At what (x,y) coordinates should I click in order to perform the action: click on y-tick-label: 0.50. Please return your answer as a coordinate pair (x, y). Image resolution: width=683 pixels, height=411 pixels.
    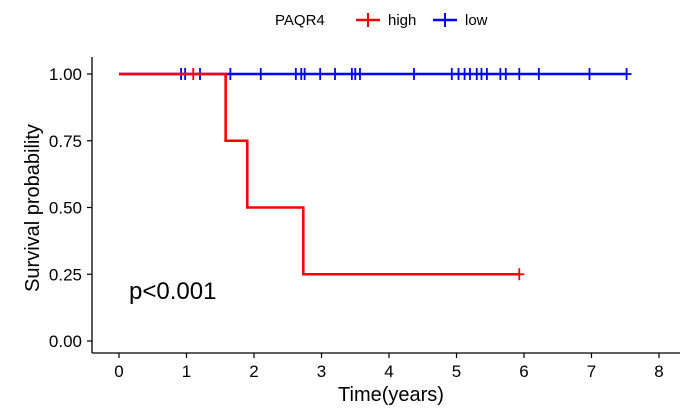
    Looking at the image, I should click on (65, 208).